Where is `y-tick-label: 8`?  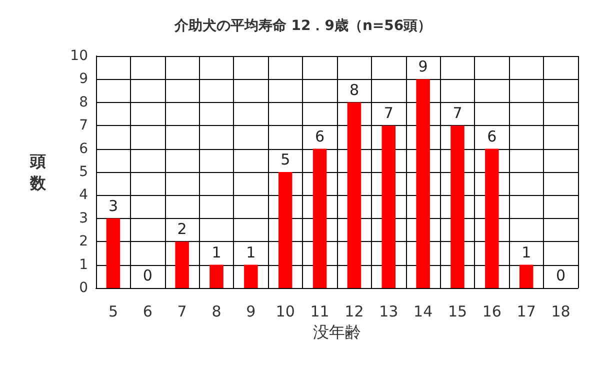 y-tick-label: 8 is located at coordinates (83, 102).